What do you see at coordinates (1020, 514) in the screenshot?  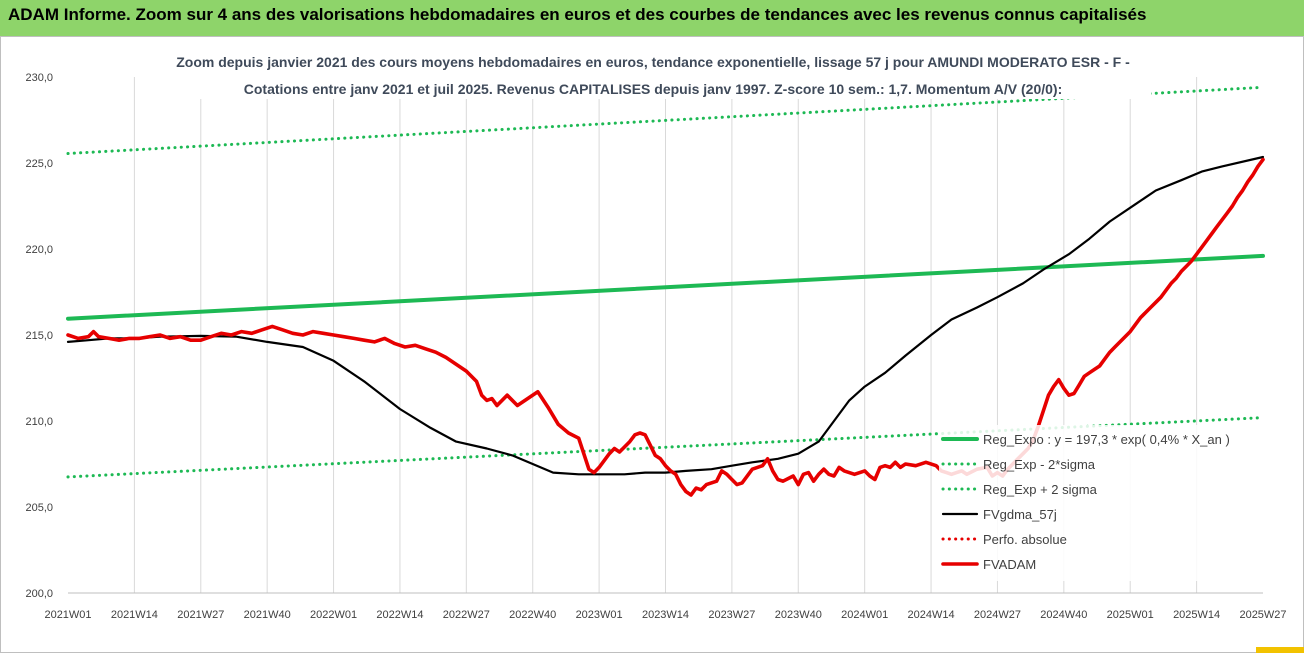 I see `legend-label: FVgdma_57j` at bounding box center [1020, 514].